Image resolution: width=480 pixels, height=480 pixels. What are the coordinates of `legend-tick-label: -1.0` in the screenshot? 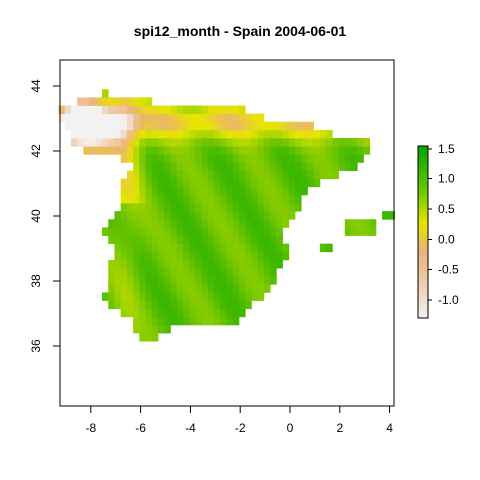 It's located at (448, 300).